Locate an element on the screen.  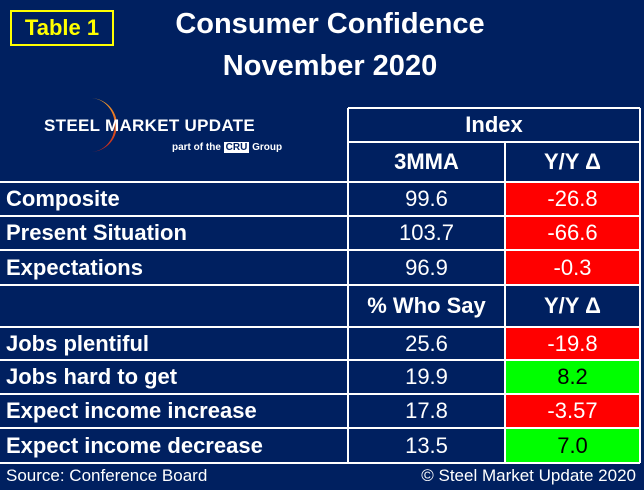
column-header-3mma: 3MMA is located at coordinates (426, 161).